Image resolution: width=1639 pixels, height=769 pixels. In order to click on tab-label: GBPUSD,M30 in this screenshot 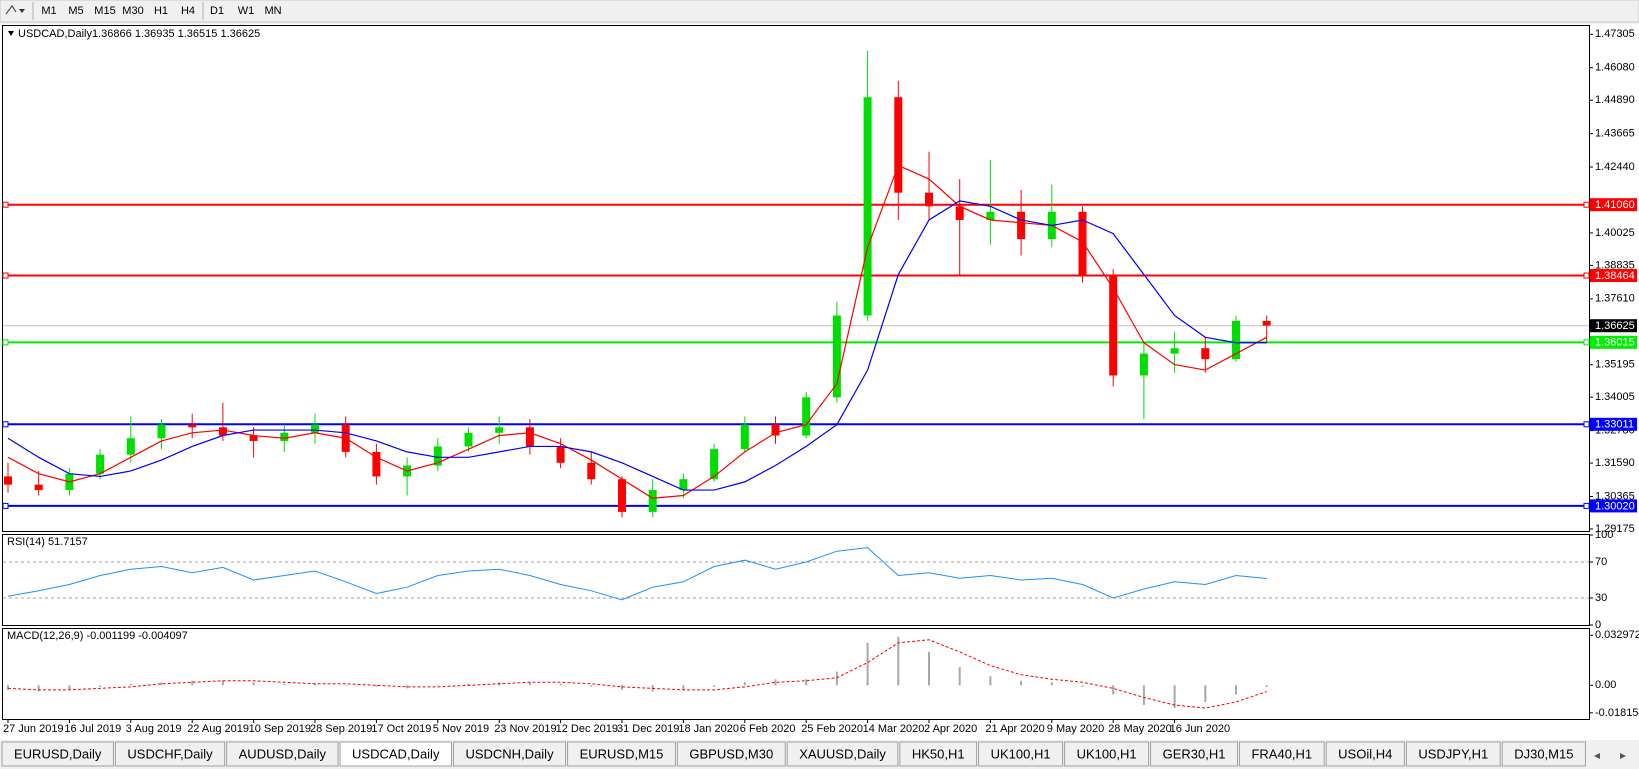, I will do `click(731, 753)`.